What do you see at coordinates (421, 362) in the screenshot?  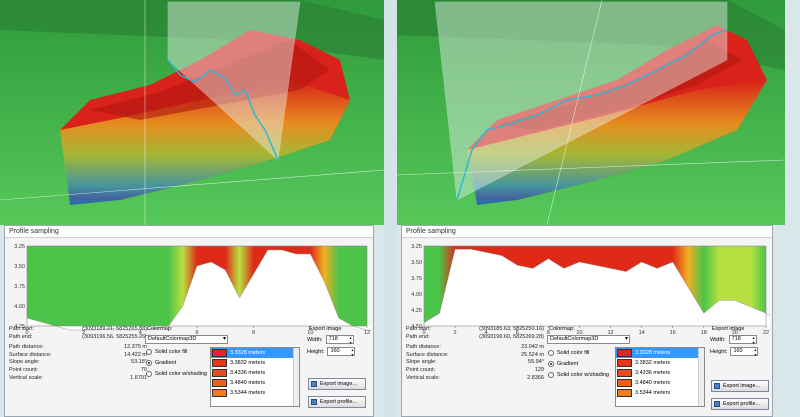 I see `info-key: Slope angle:` at bounding box center [421, 362].